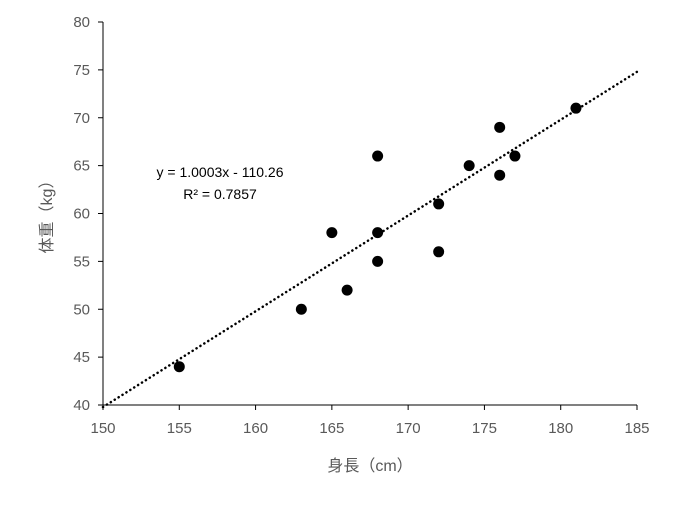 The image size is (674, 513). I want to click on x-tick-label: 170, so click(408, 428).